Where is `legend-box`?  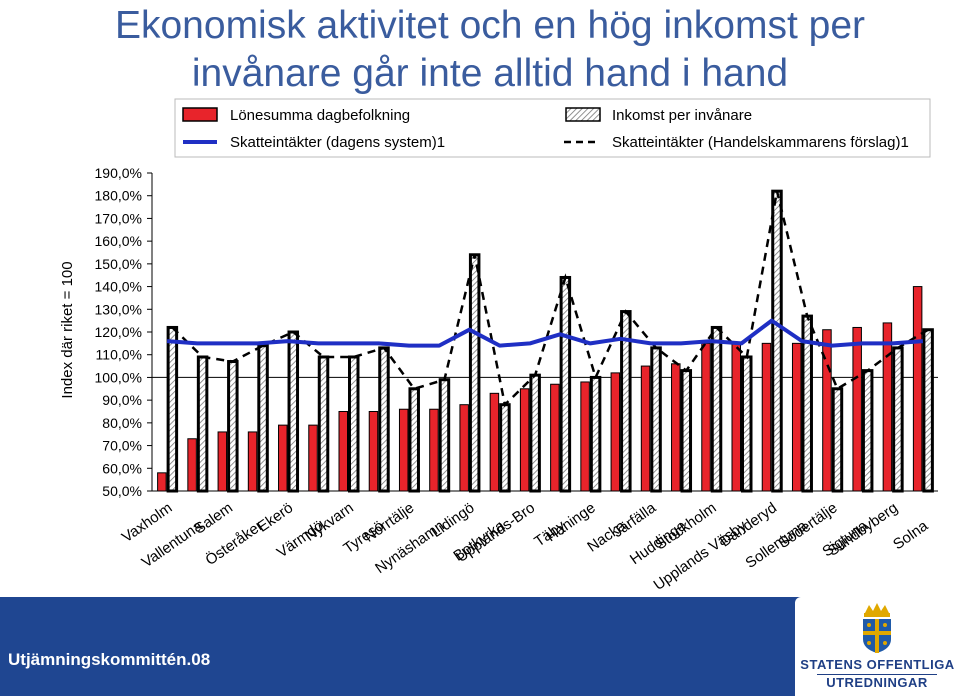 legend-box is located at coordinates (552, 128).